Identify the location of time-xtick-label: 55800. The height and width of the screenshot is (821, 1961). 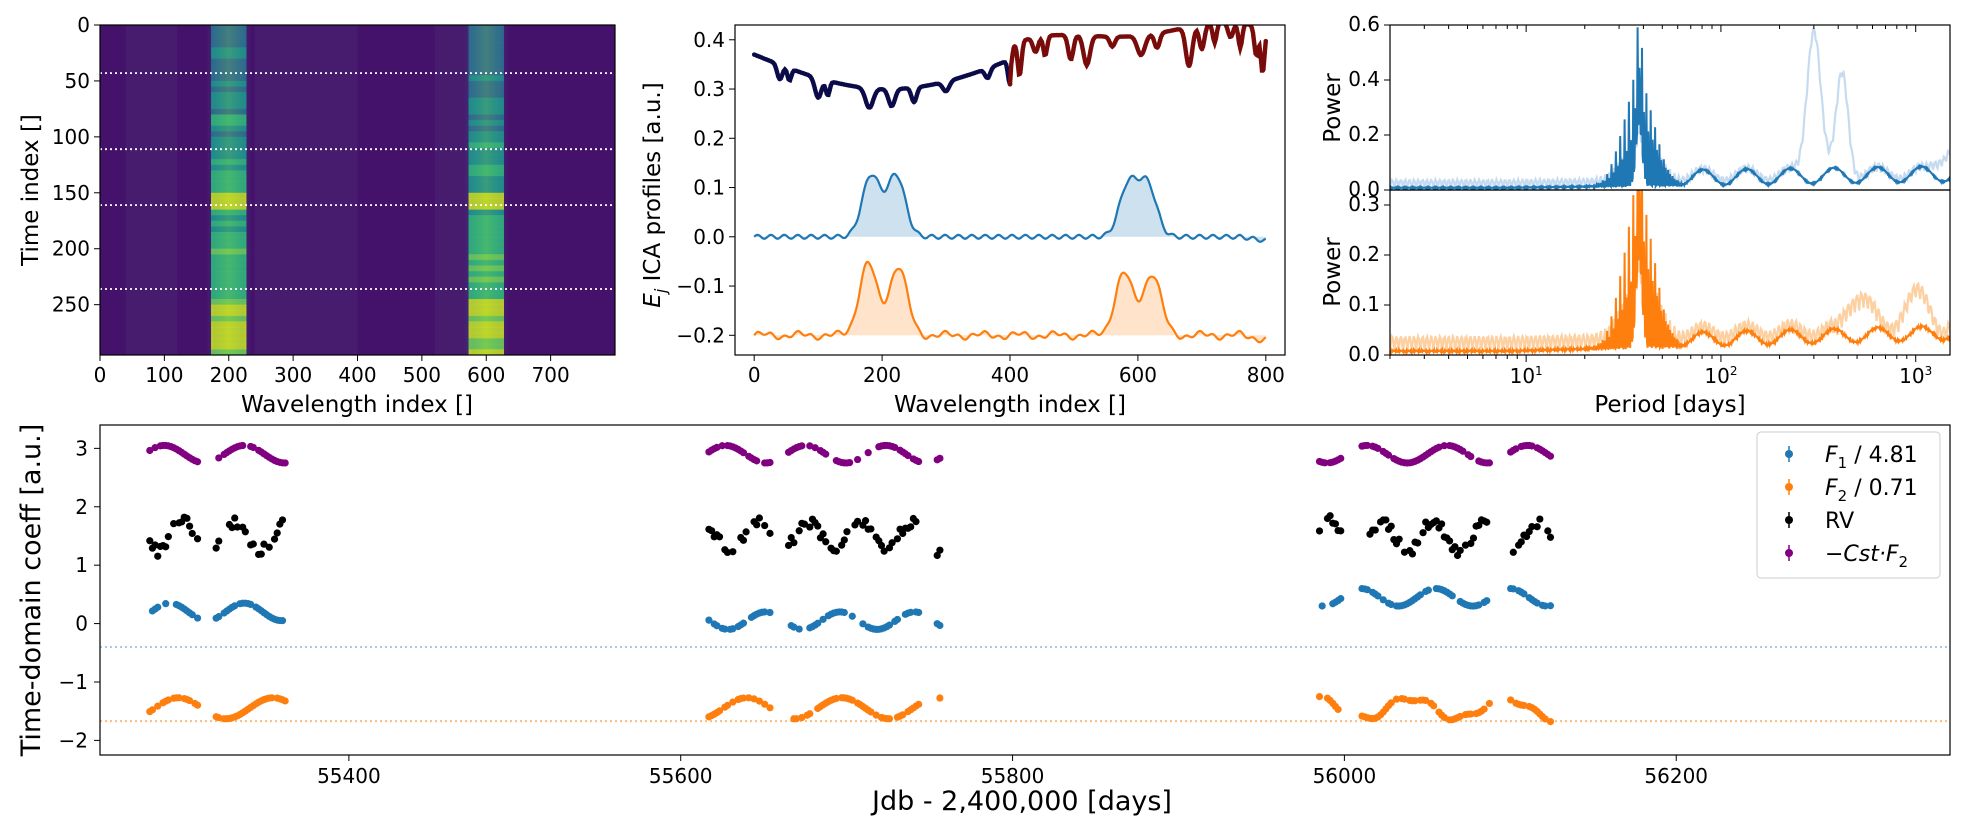
(1013, 776).